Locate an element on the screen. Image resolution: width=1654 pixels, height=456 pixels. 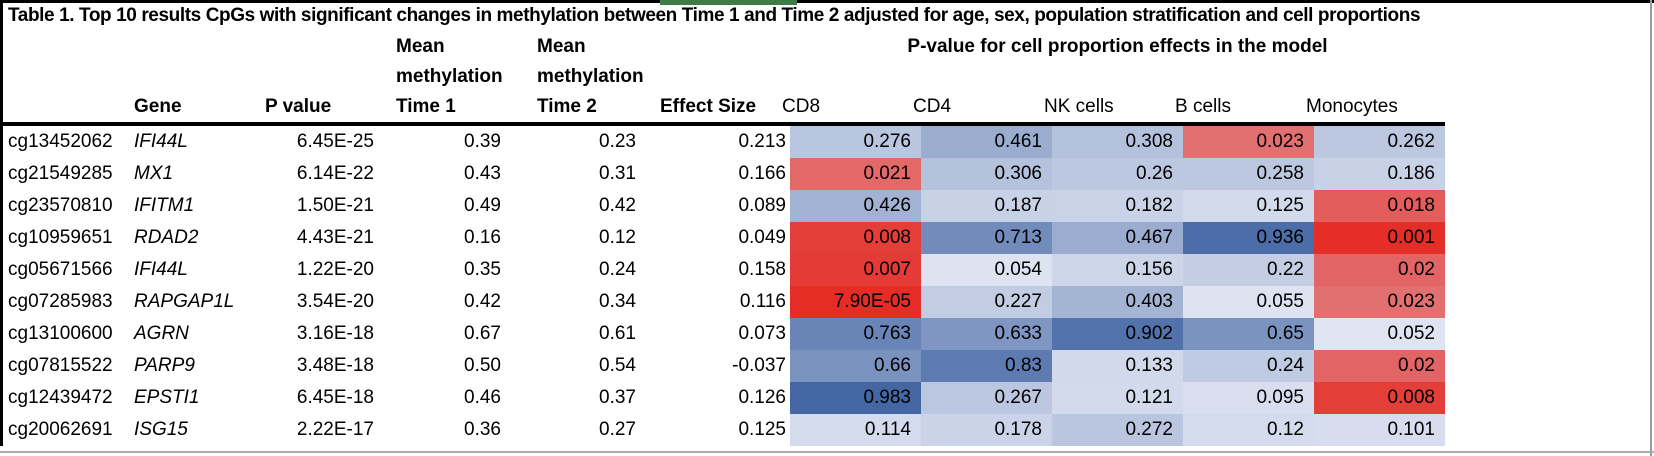
heat-cell-cd8: 0.66 is located at coordinates (855, 366).